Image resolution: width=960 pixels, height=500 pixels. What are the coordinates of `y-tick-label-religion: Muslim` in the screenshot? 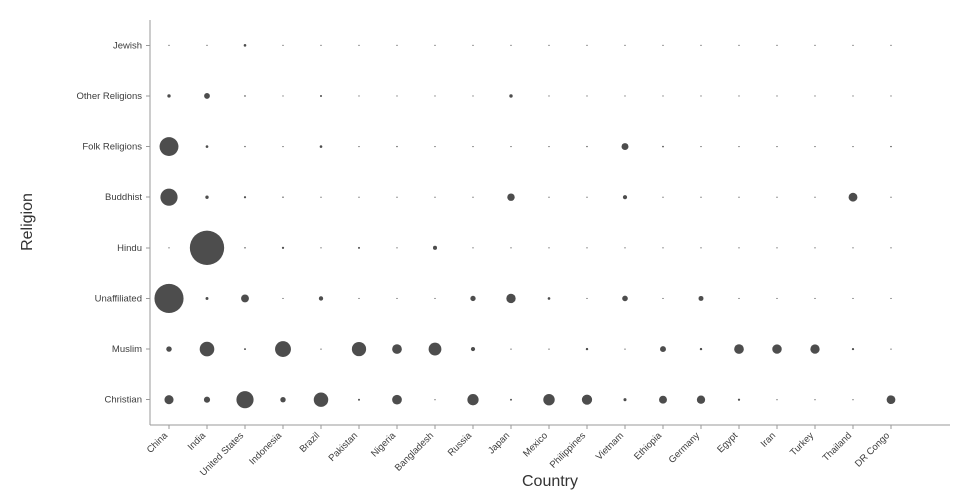 It's located at (127, 349).